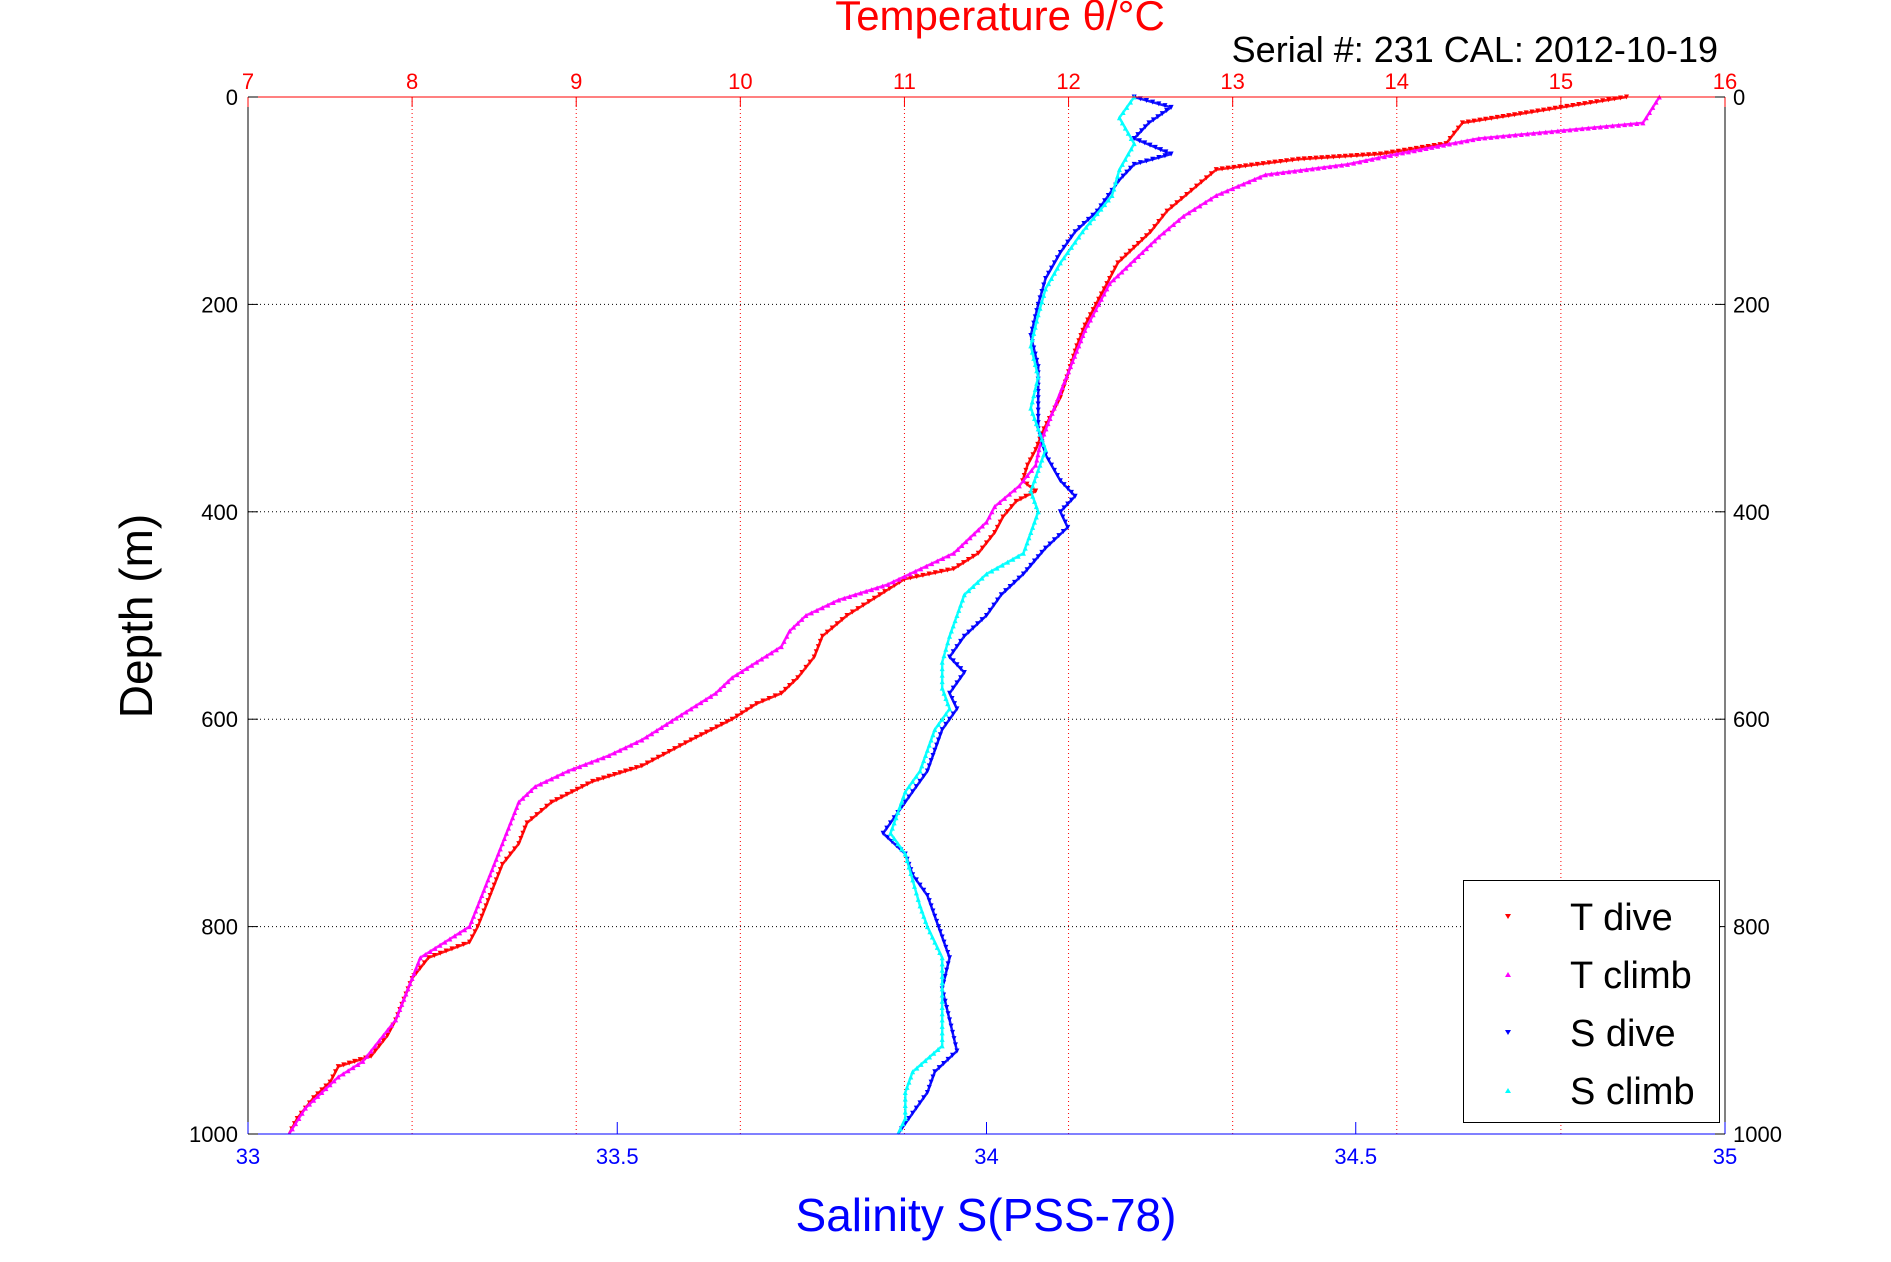 This screenshot has height=1262, width=1891. What do you see at coordinates (213, 1134) in the screenshot?
I see `depth-tick-label-left: 1000` at bounding box center [213, 1134].